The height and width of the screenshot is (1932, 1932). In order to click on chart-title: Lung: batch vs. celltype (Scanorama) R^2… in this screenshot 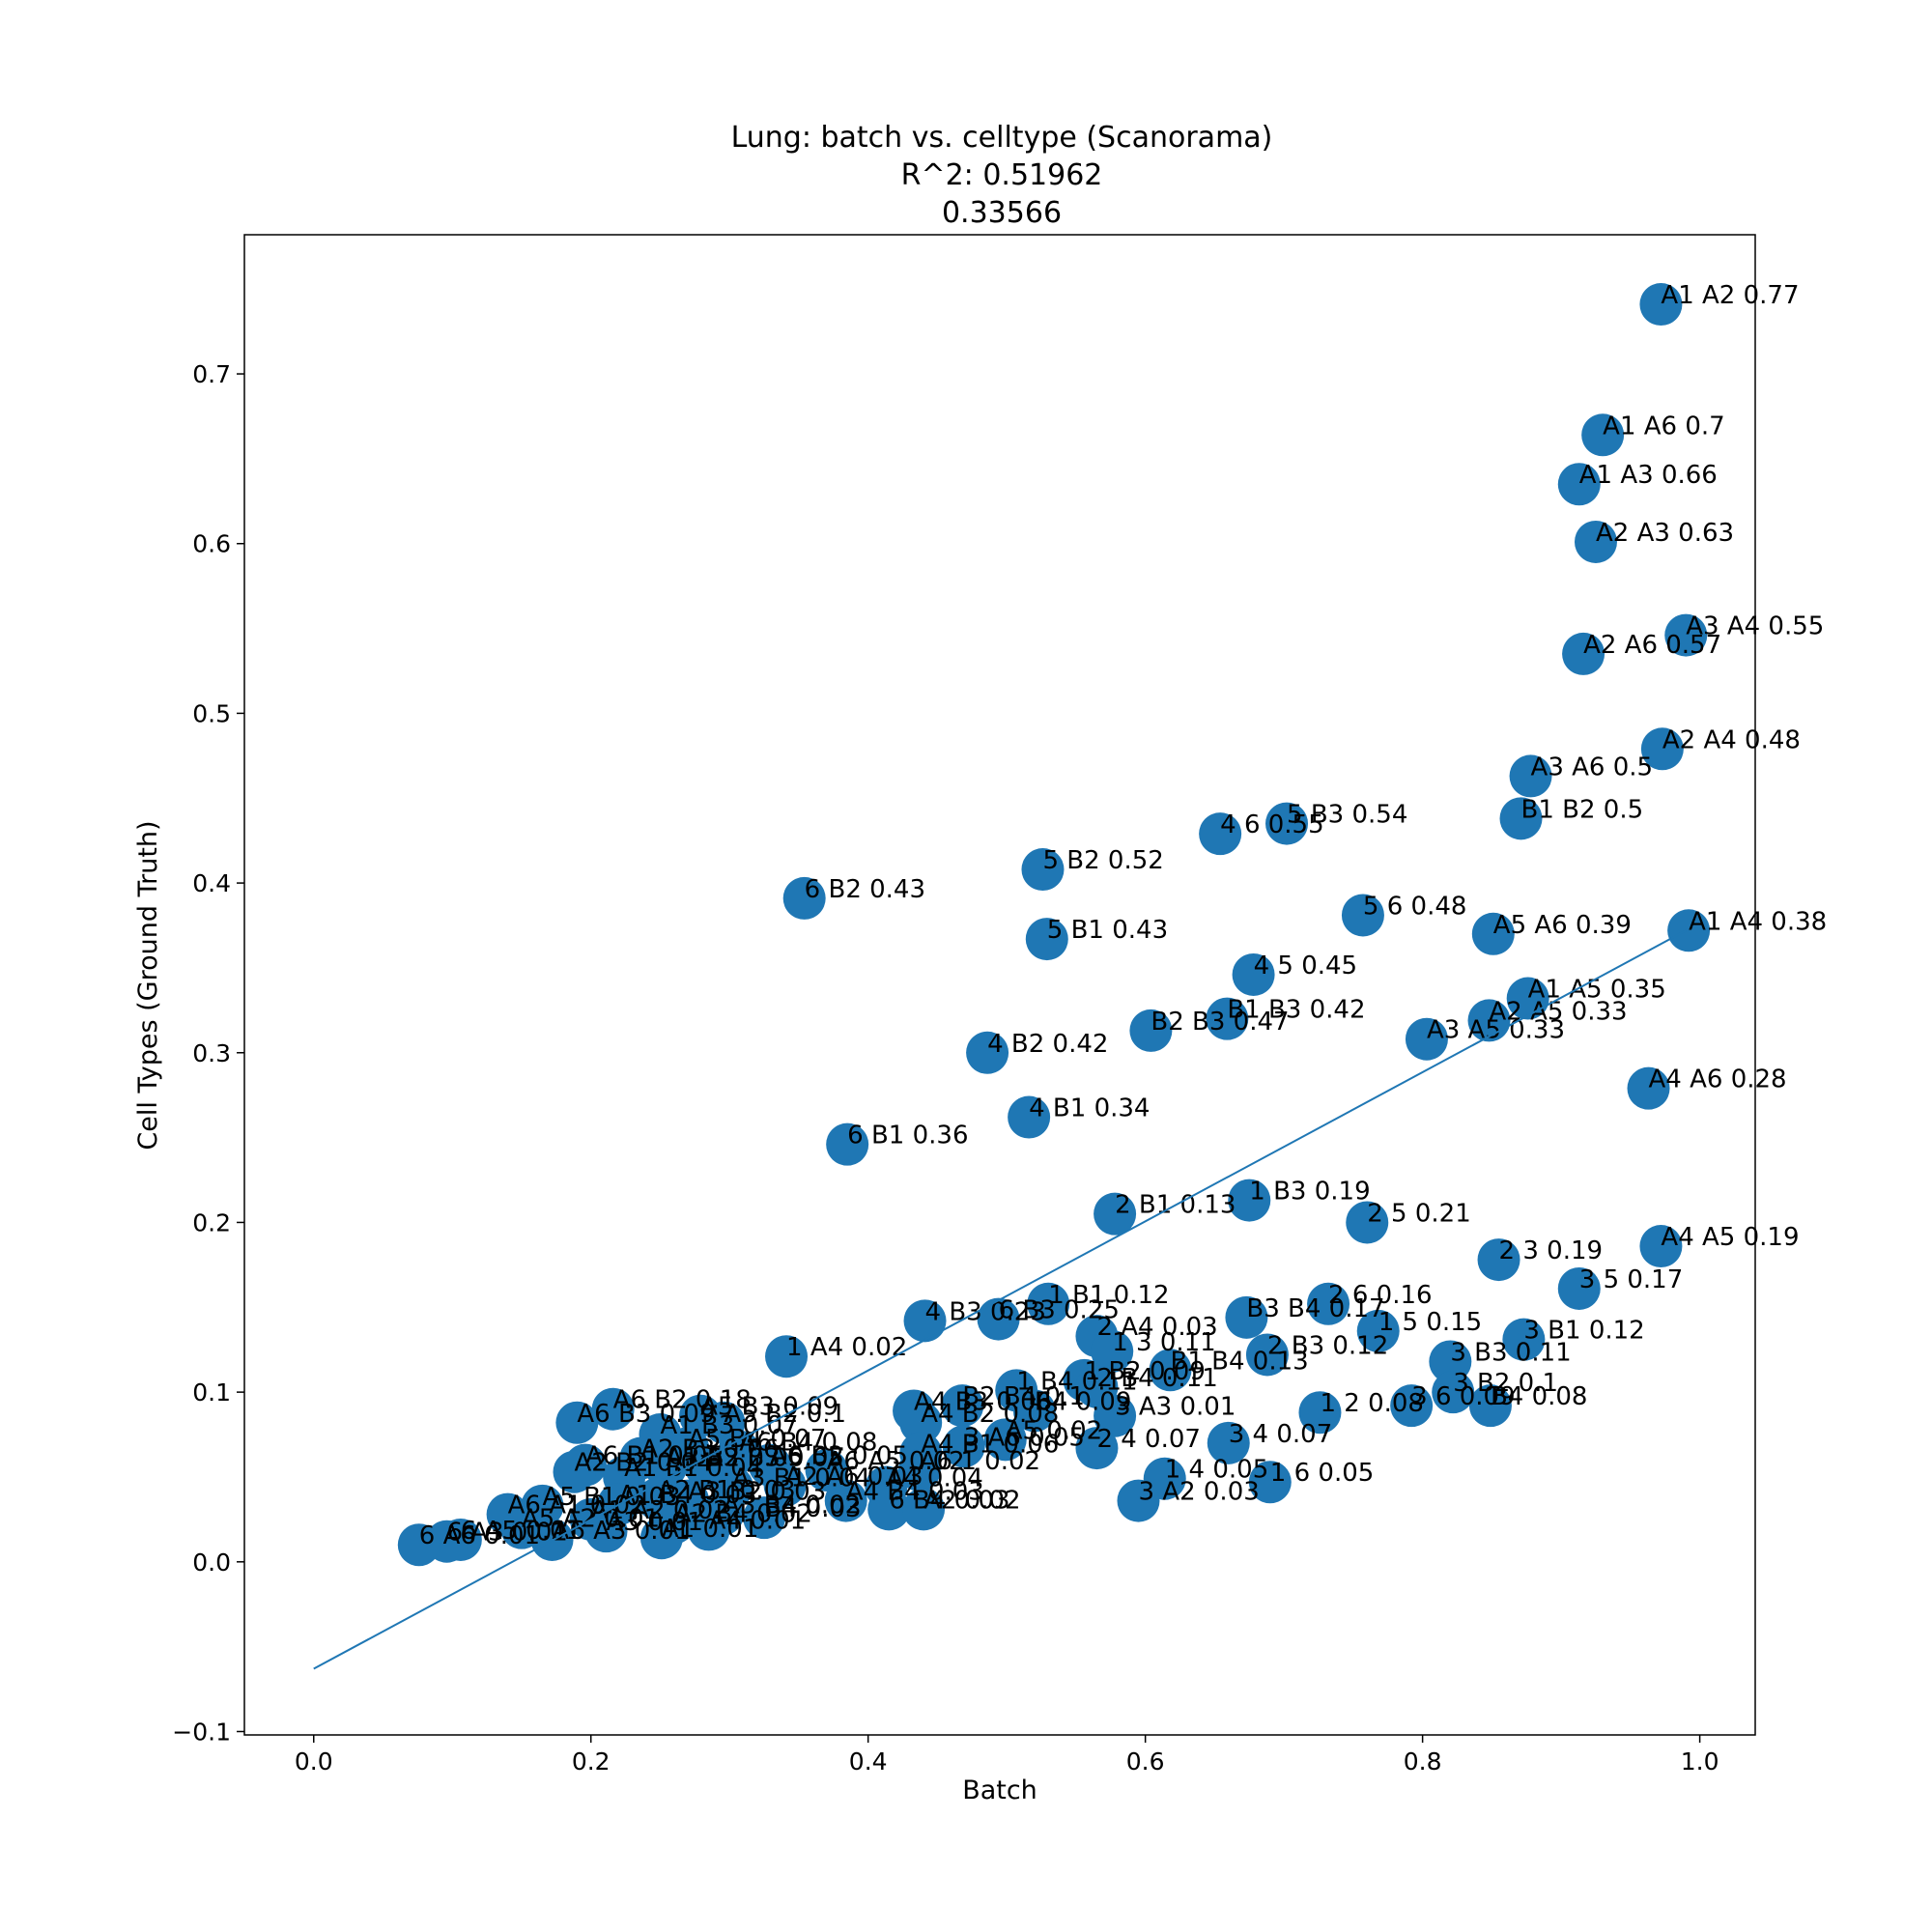, I will do `click(1002, 175)`.